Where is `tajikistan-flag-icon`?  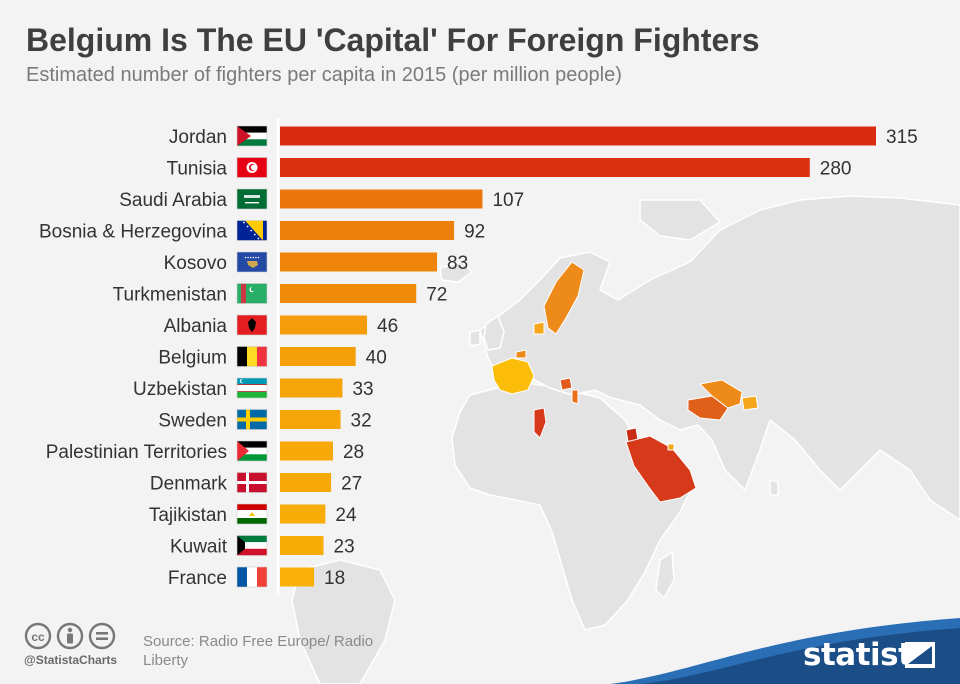
tajikistan-flag-icon is located at coordinates (252, 514).